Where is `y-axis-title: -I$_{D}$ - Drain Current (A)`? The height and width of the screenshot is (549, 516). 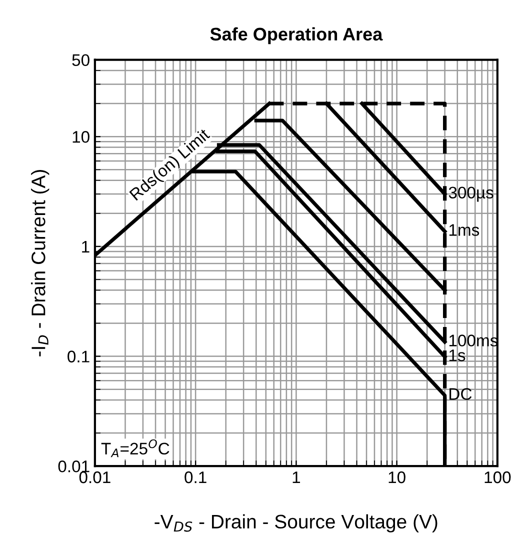
y-axis-title: -I$_{D}$ - Drain Current (A) is located at coordinates (40, 263).